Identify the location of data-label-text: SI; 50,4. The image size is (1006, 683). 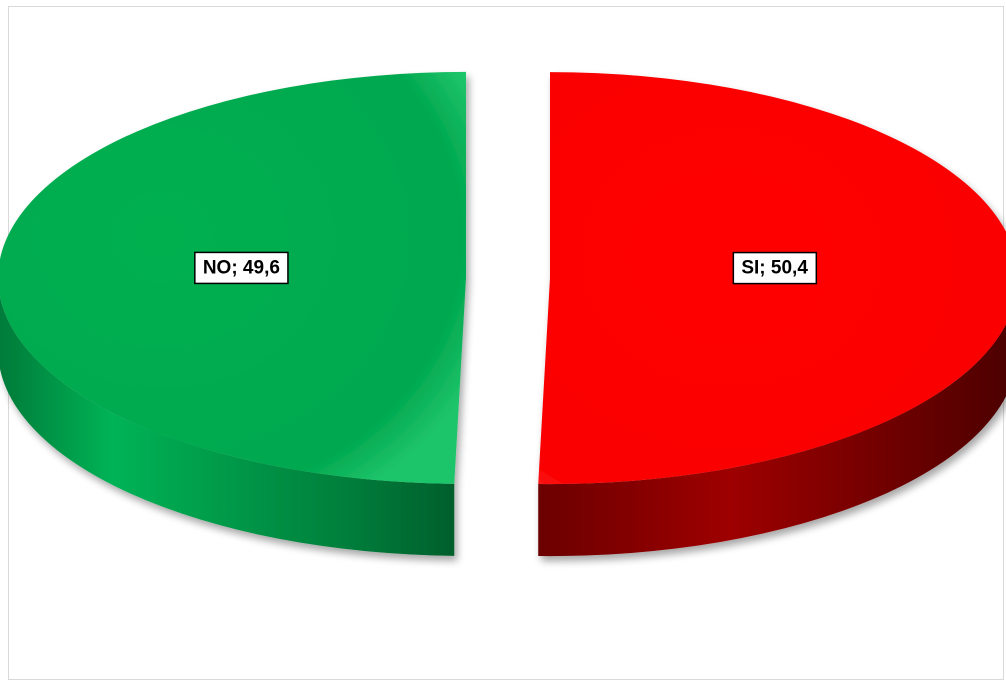
(774, 268).